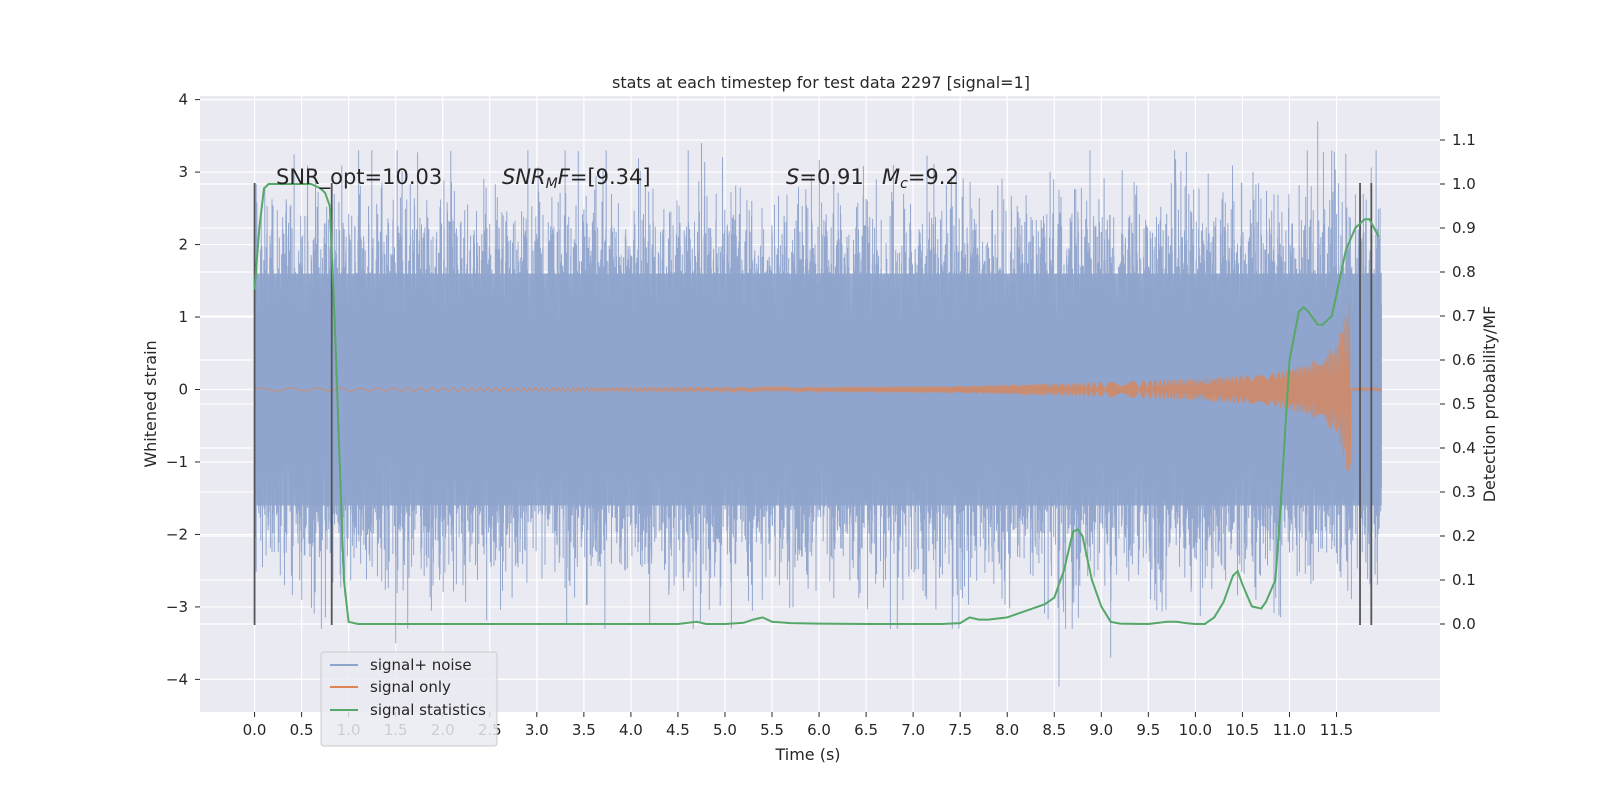 The height and width of the screenshot is (800, 1600). I want to click on x-tick-label: 6.0, so click(819, 730).